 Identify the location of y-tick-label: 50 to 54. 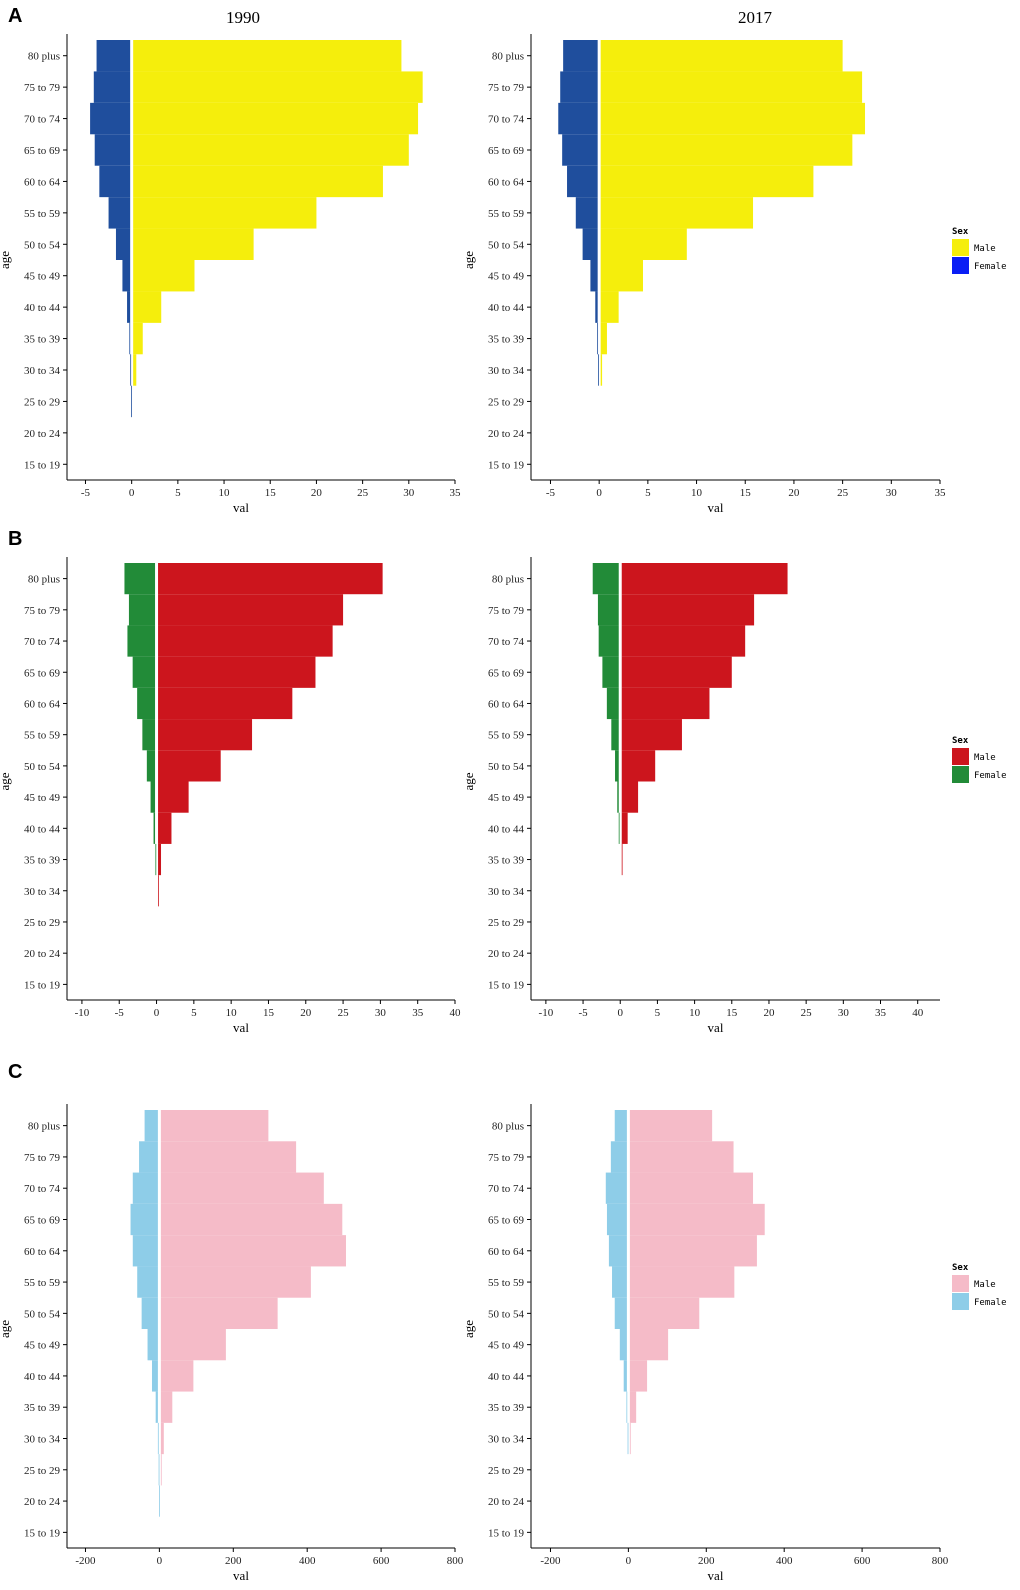
(506, 767).